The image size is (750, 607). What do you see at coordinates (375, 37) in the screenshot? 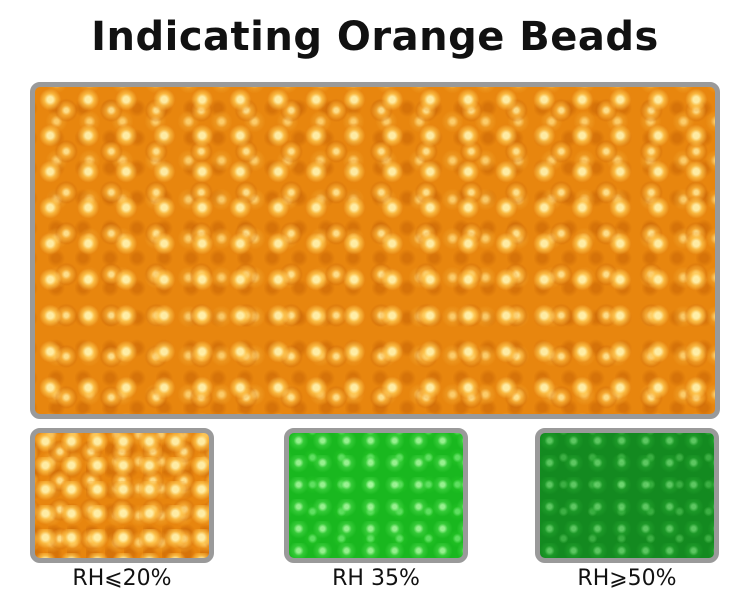
I see `title: Indicating Orange Beads` at bounding box center [375, 37].